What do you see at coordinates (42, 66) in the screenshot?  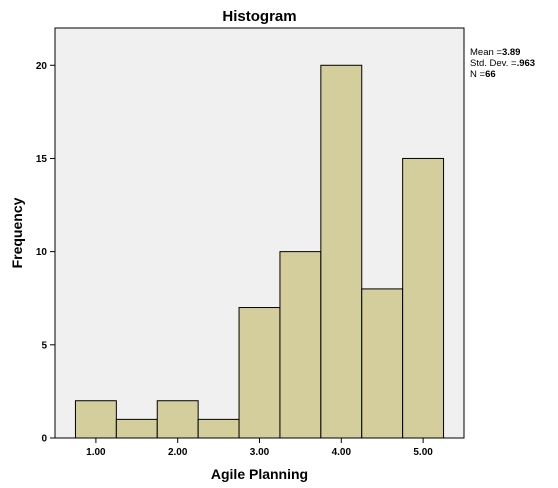 I see `y-tick-label: 20` at bounding box center [42, 66].